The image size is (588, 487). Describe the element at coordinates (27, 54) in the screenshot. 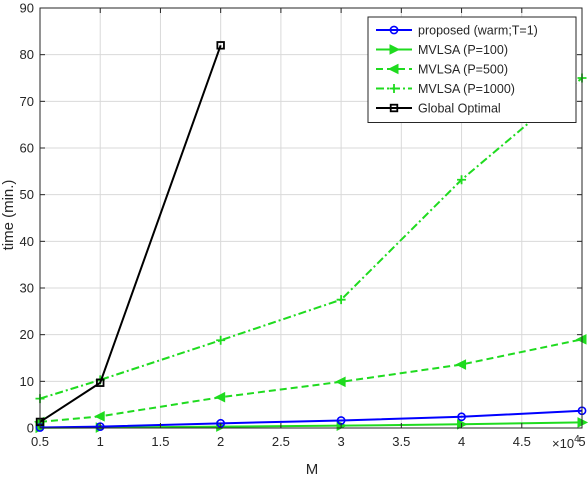

I see `y-tick-label: 80` at that location.